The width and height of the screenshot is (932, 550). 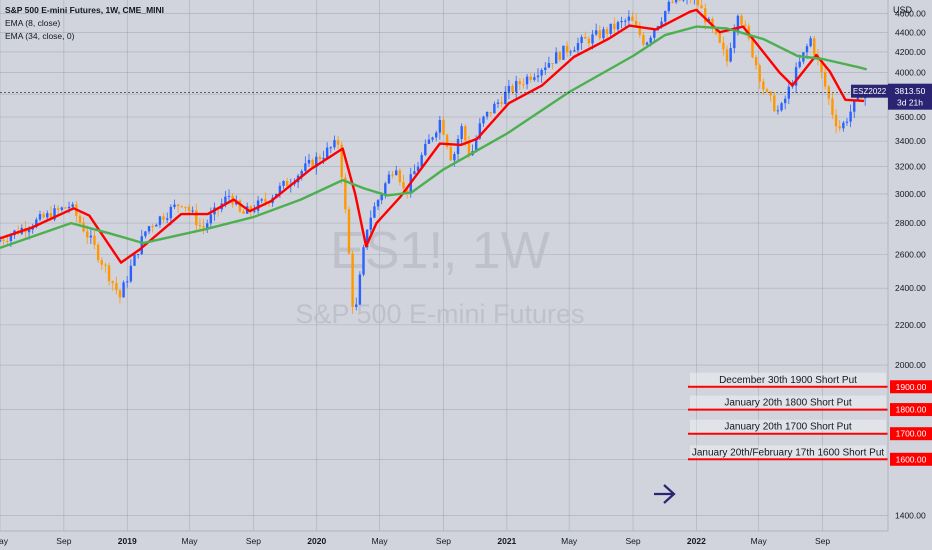 What do you see at coordinates (788, 380) in the screenshot?
I see `annotation-label: December 30th 1900 Short Put` at bounding box center [788, 380].